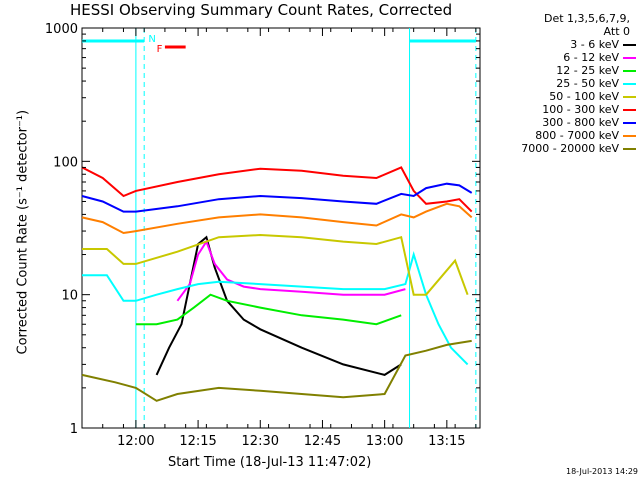 The image size is (640, 480). I want to click on legend-label: 7000 - 20000 keV, so click(570, 148).